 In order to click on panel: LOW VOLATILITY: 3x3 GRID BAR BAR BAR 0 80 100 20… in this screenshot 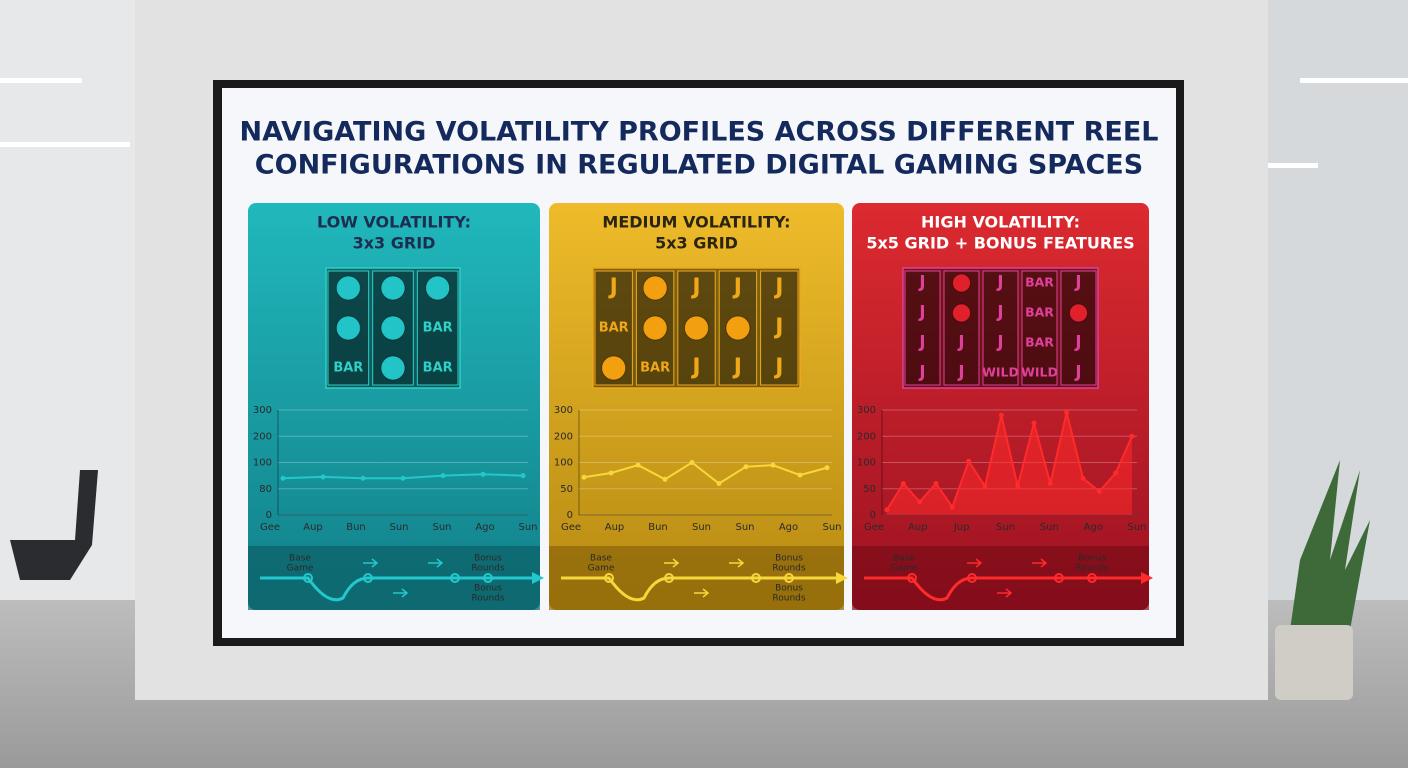, I will do `click(396, 406)`.